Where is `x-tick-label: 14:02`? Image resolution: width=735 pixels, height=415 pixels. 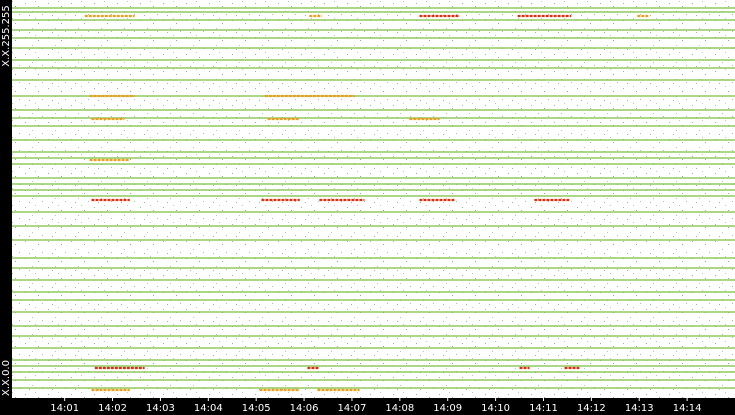
x-tick-label: 14:02 is located at coordinates (112, 408).